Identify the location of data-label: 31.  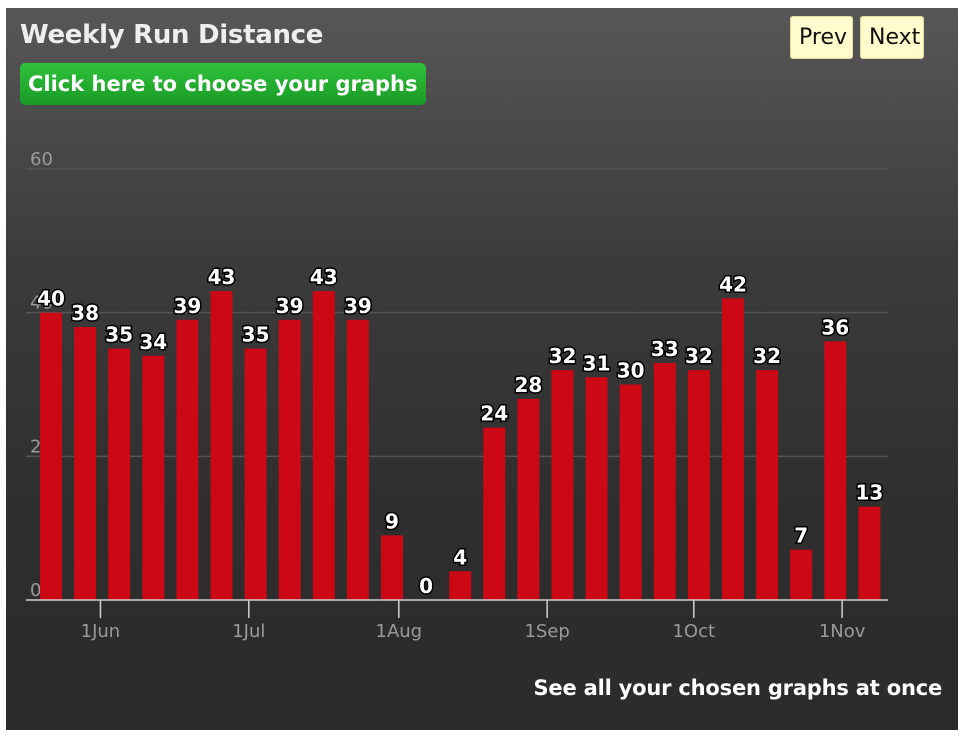
(597, 363).